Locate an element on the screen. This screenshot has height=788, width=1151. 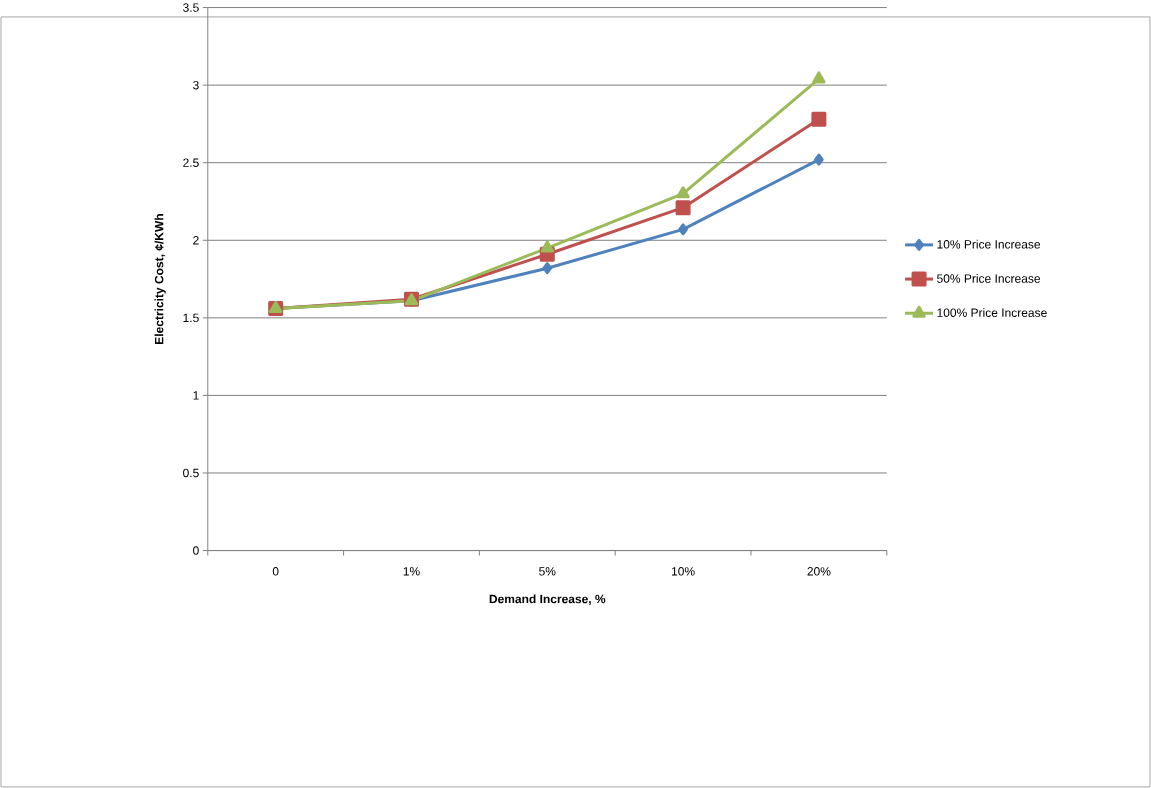
y-tick-label: 3.5 is located at coordinates (191, 7).